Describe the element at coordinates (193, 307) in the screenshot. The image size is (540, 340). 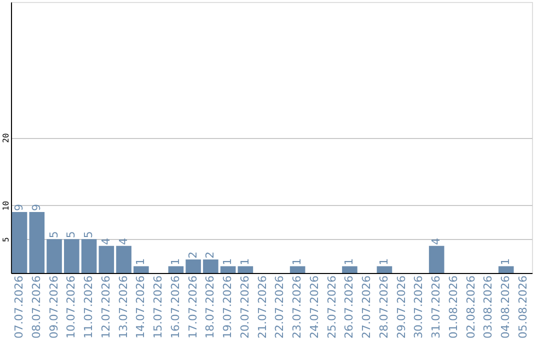
I see `x-tick-label: 17.07.2026` at that location.